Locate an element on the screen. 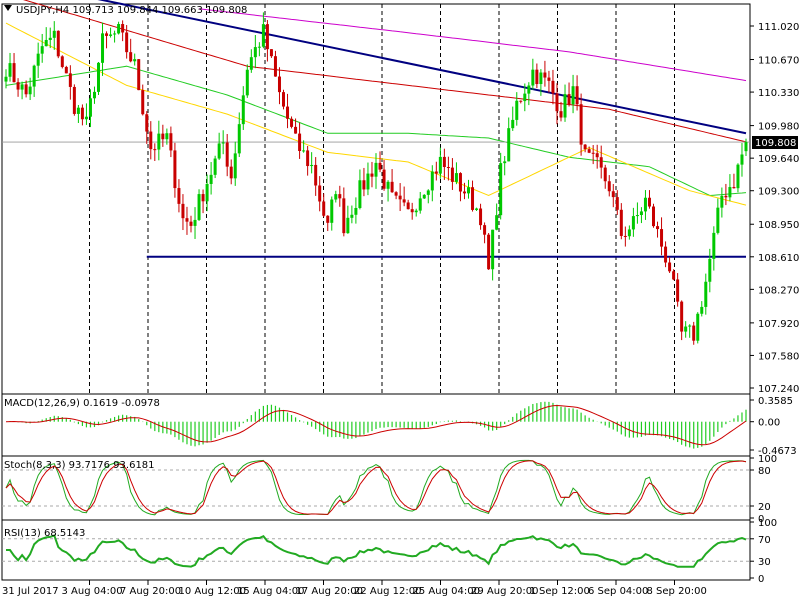 The height and width of the screenshot is (600, 800). stoch-tick-label: 100 is located at coordinates (767, 459).